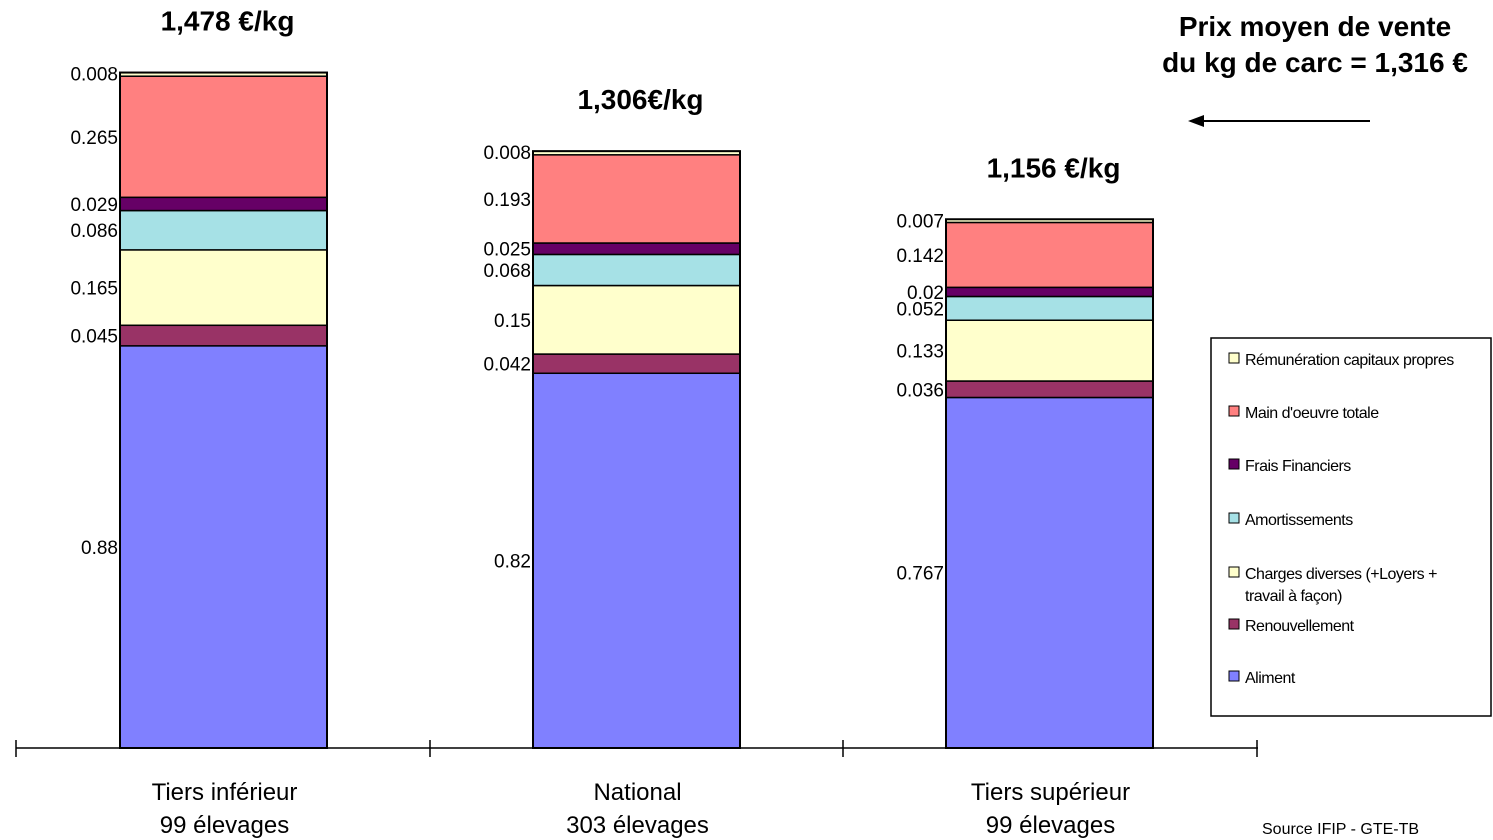  Describe the element at coordinates (925, 293) in the screenshot. I see `value-label-4-2: 0.02` at that location.